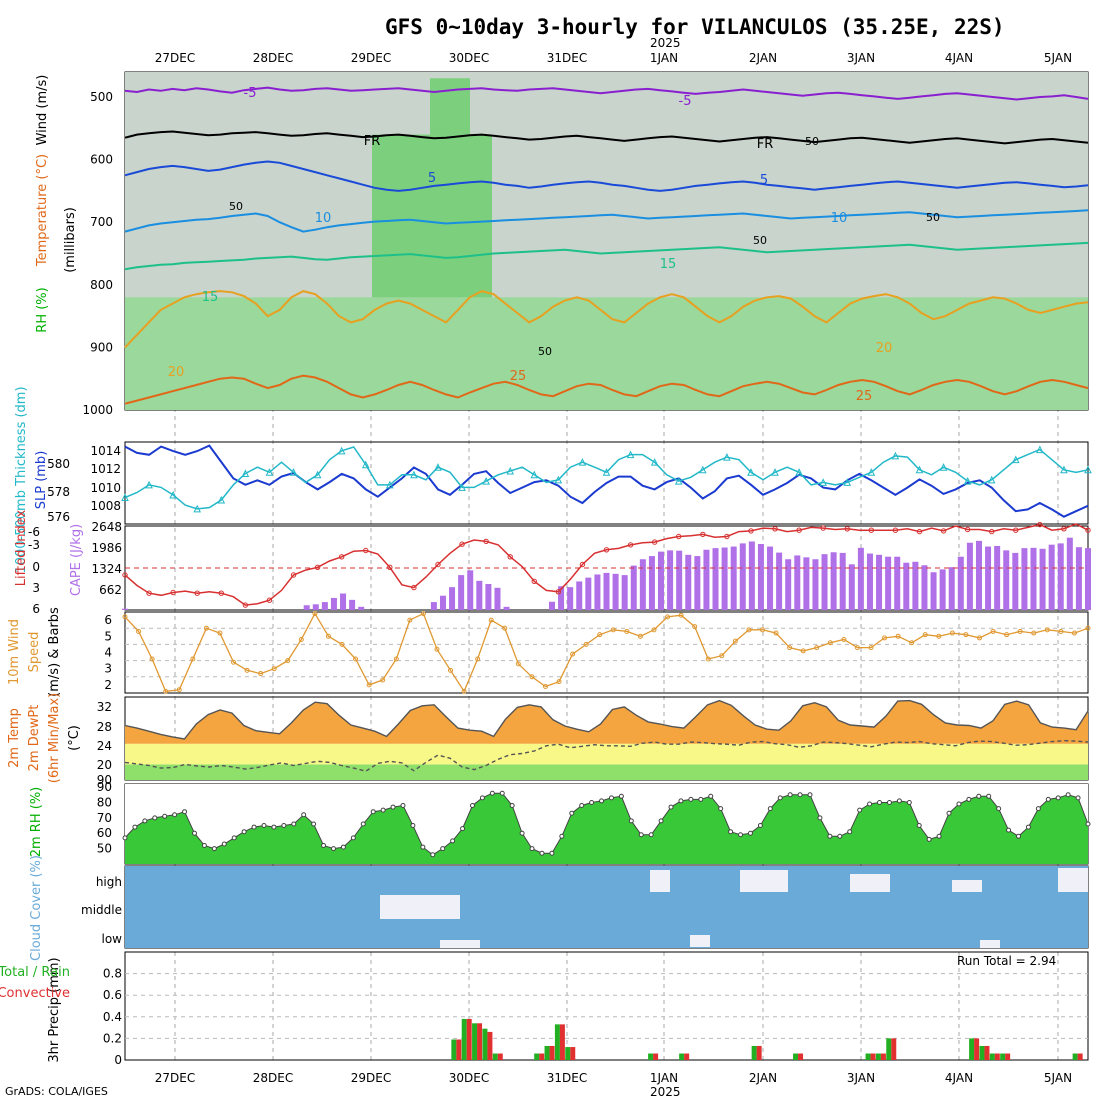 The image size is (1100, 1100). What do you see at coordinates (763, 1078) in the screenshot?
I see `bottom-date-tick: 2JAN` at bounding box center [763, 1078].